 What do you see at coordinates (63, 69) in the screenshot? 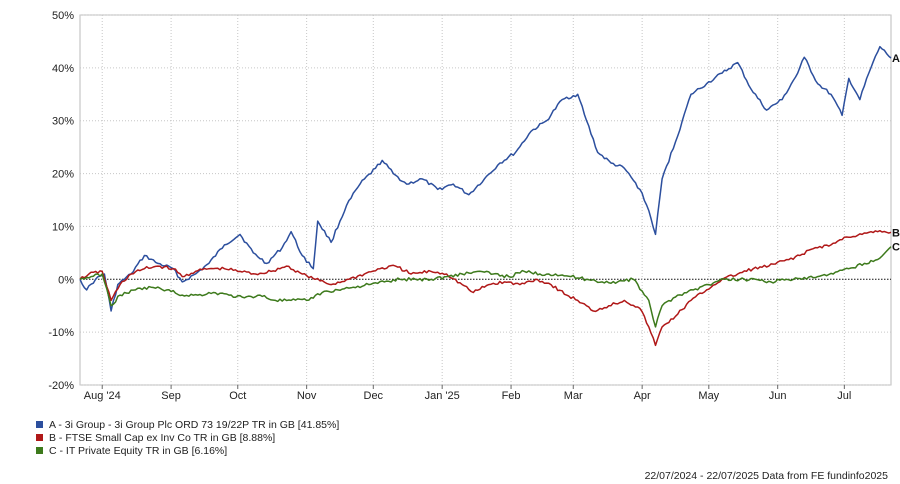
I see `y-tick-label: 40%` at bounding box center [63, 69].